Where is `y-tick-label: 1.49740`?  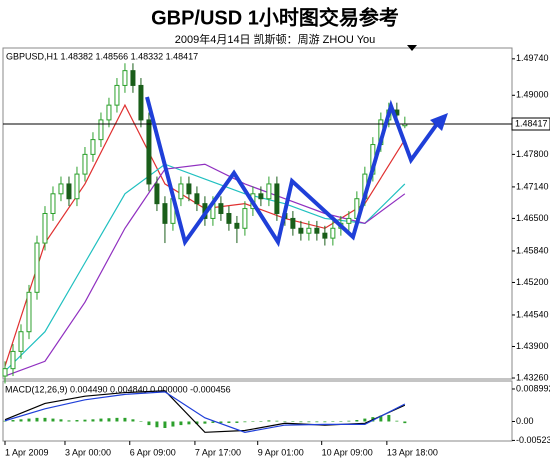 y-tick-label: 1.49740 is located at coordinates (532, 58).